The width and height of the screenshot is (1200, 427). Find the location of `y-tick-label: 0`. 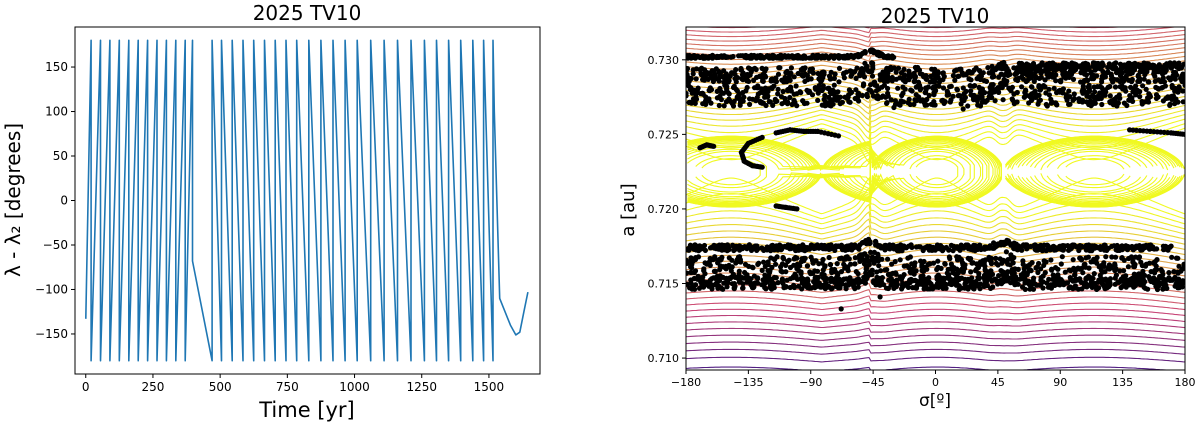

y-tick-label: 0 is located at coordinates (64, 201).